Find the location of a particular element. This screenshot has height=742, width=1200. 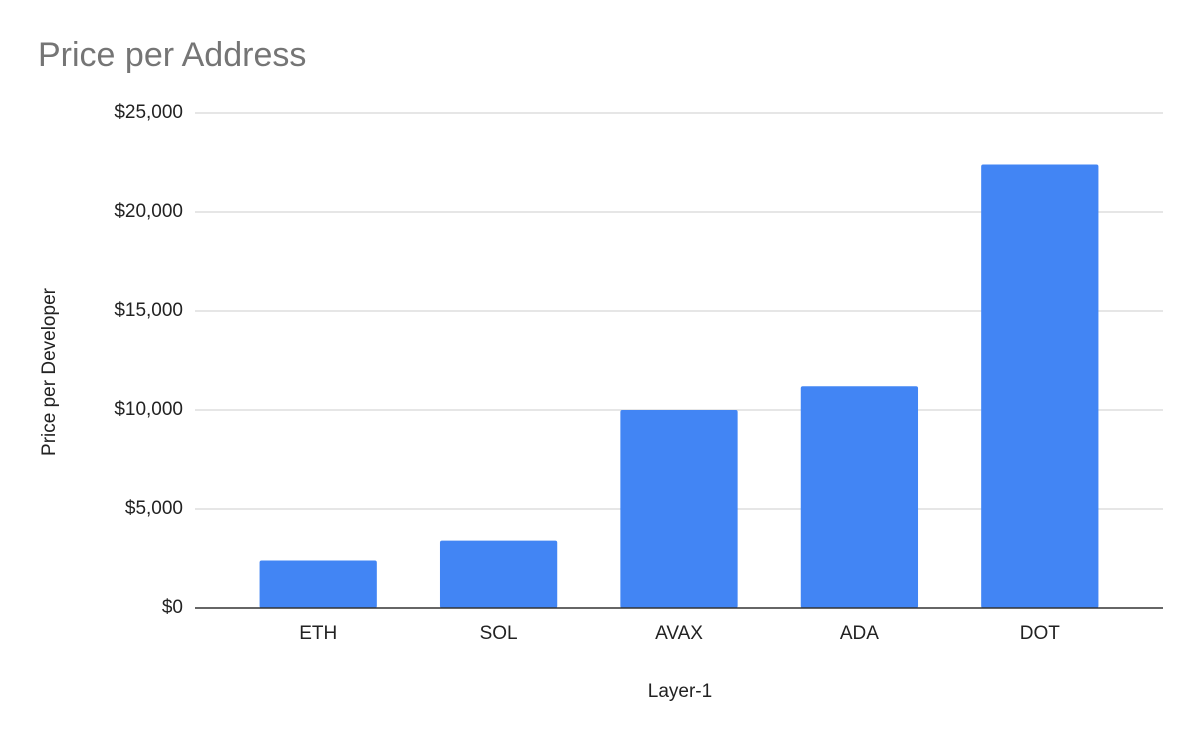

y-axis-label: Price per Developer is located at coordinates (49, 371).